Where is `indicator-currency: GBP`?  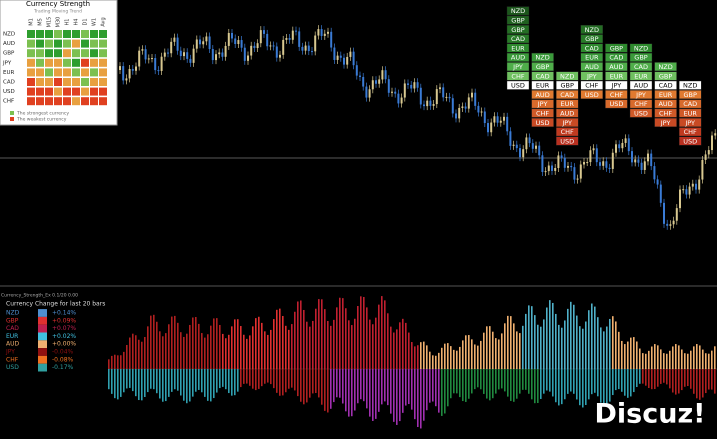
indicator-currency: GBP is located at coordinates (12, 320).